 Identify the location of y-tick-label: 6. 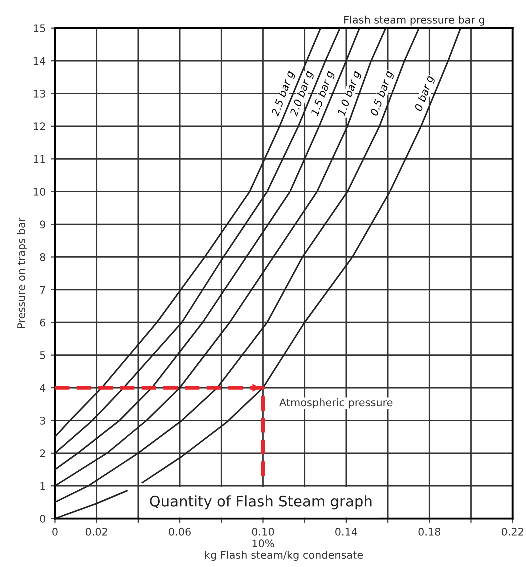
(43, 322).